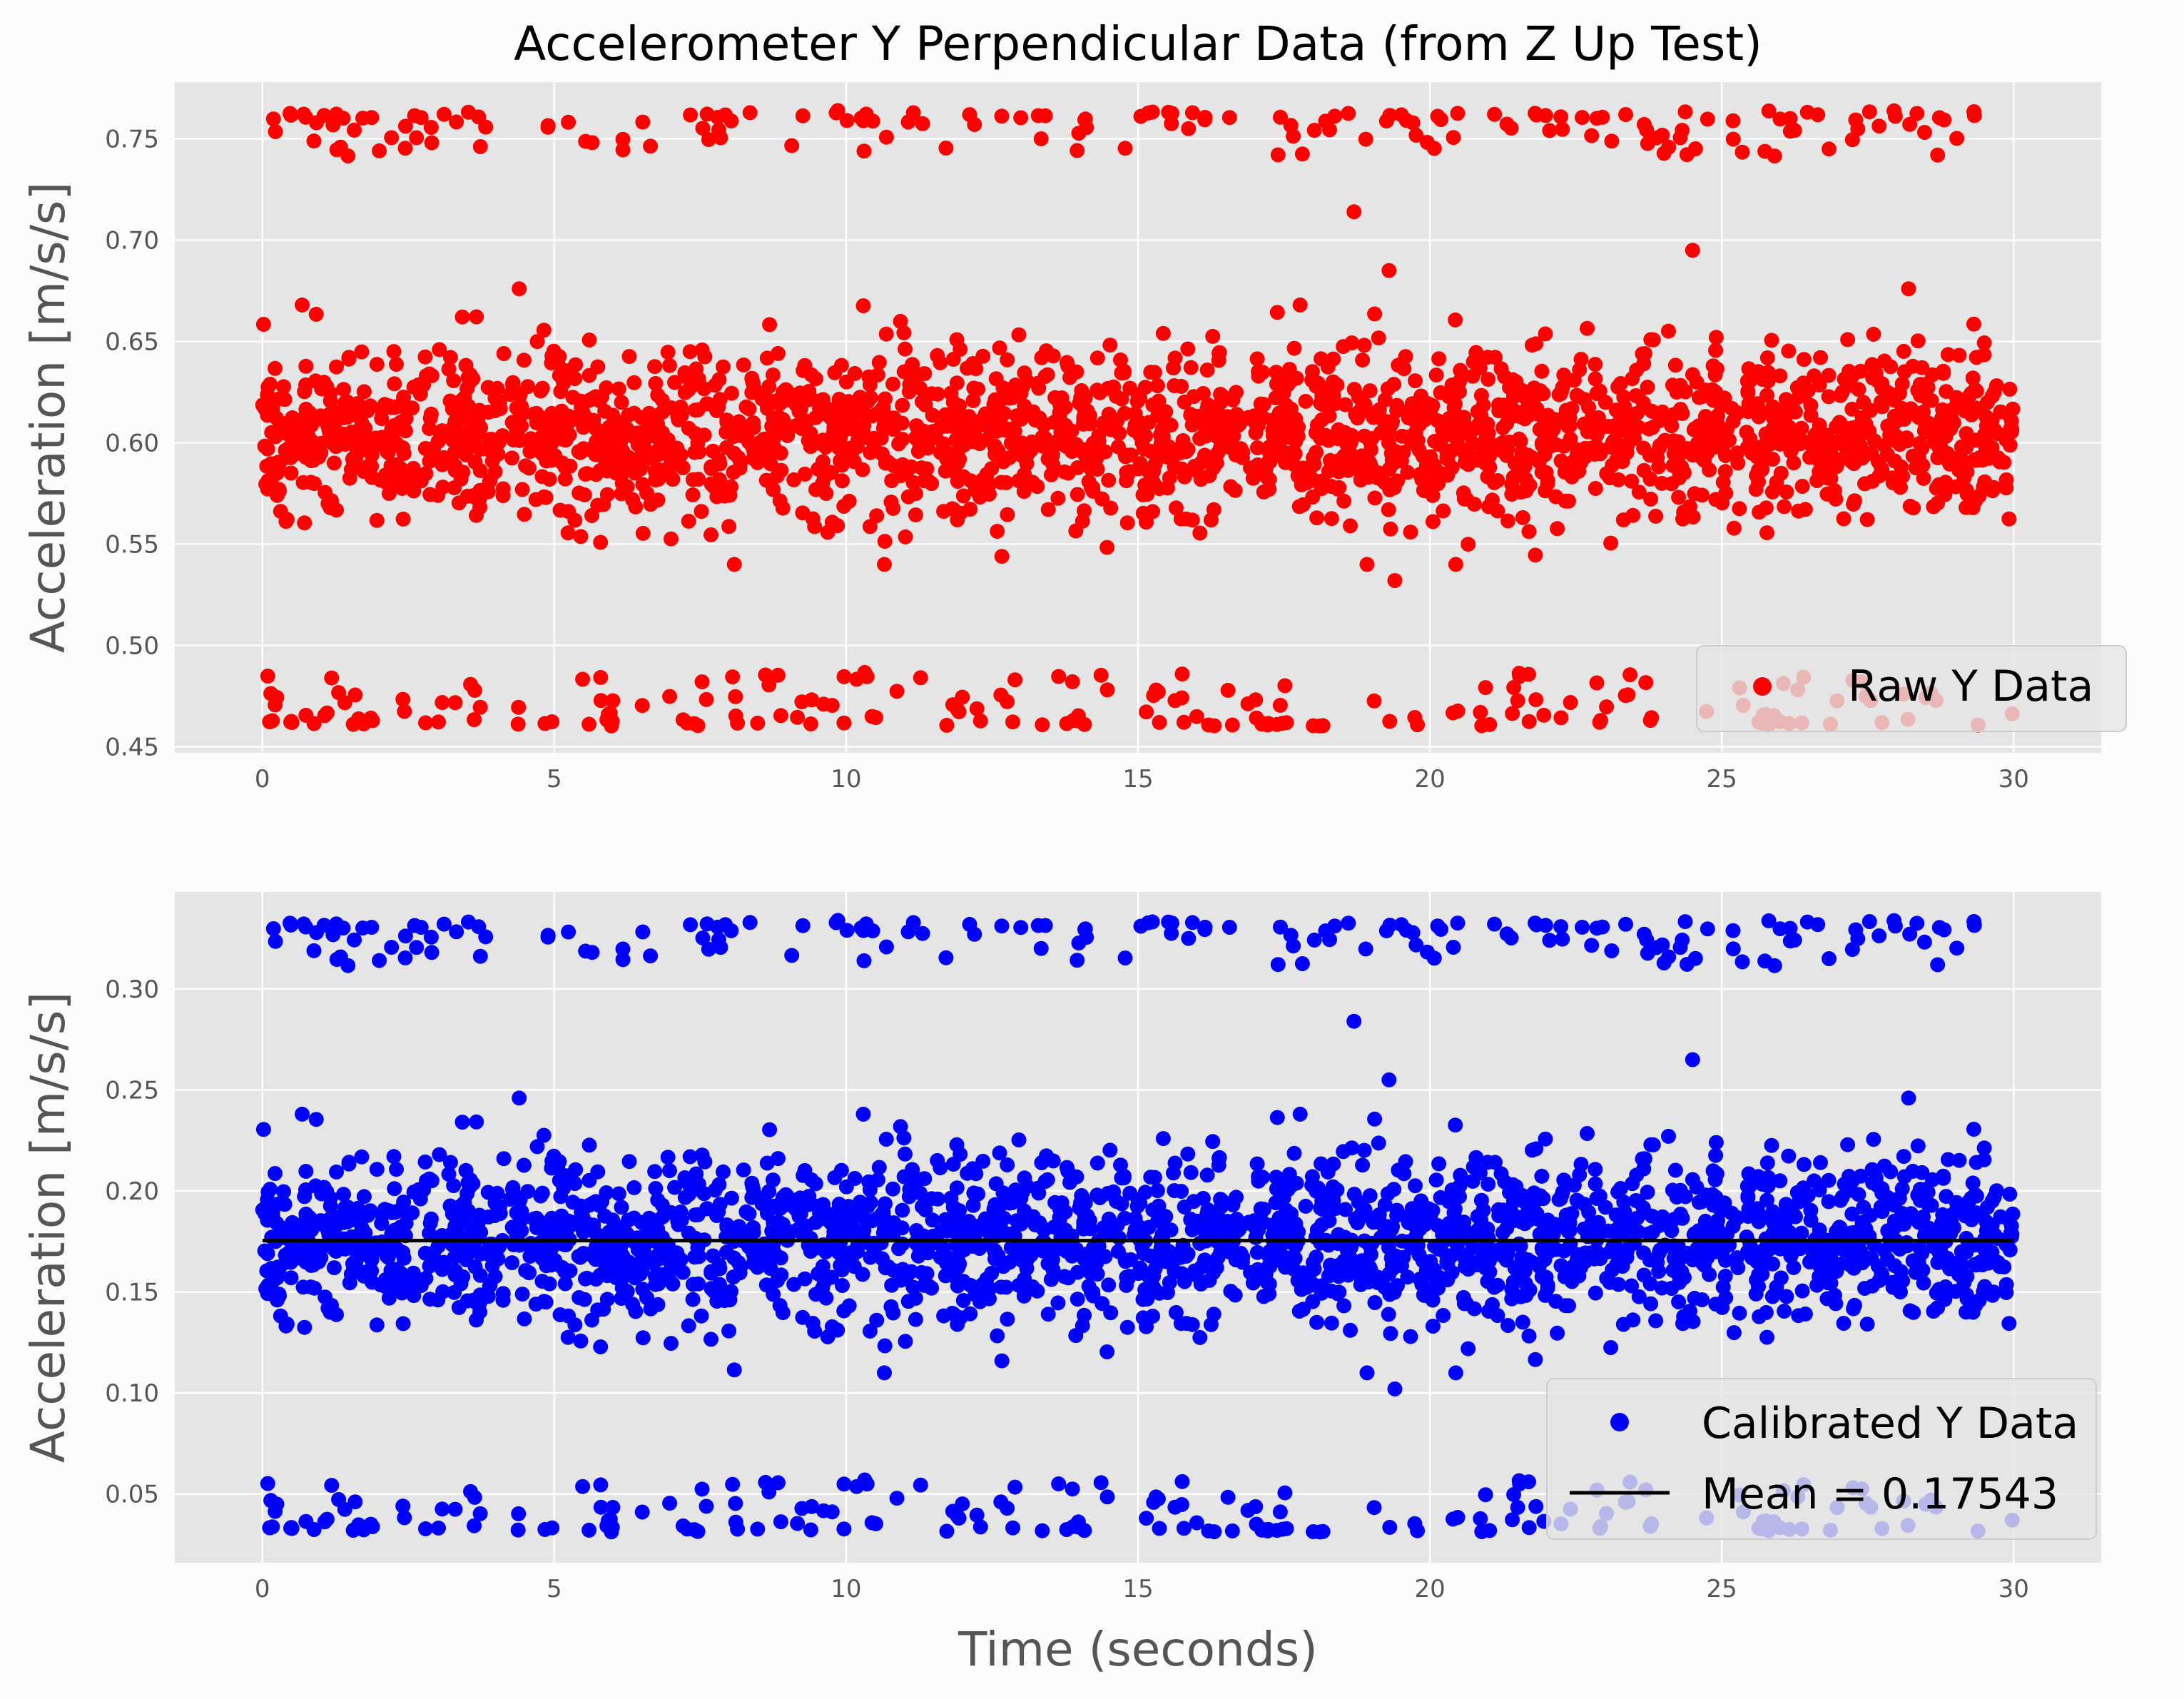 Image resolution: width=2184 pixels, height=1699 pixels. Describe the element at coordinates (1911, 688) in the screenshot. I see `legend-box` at that location.